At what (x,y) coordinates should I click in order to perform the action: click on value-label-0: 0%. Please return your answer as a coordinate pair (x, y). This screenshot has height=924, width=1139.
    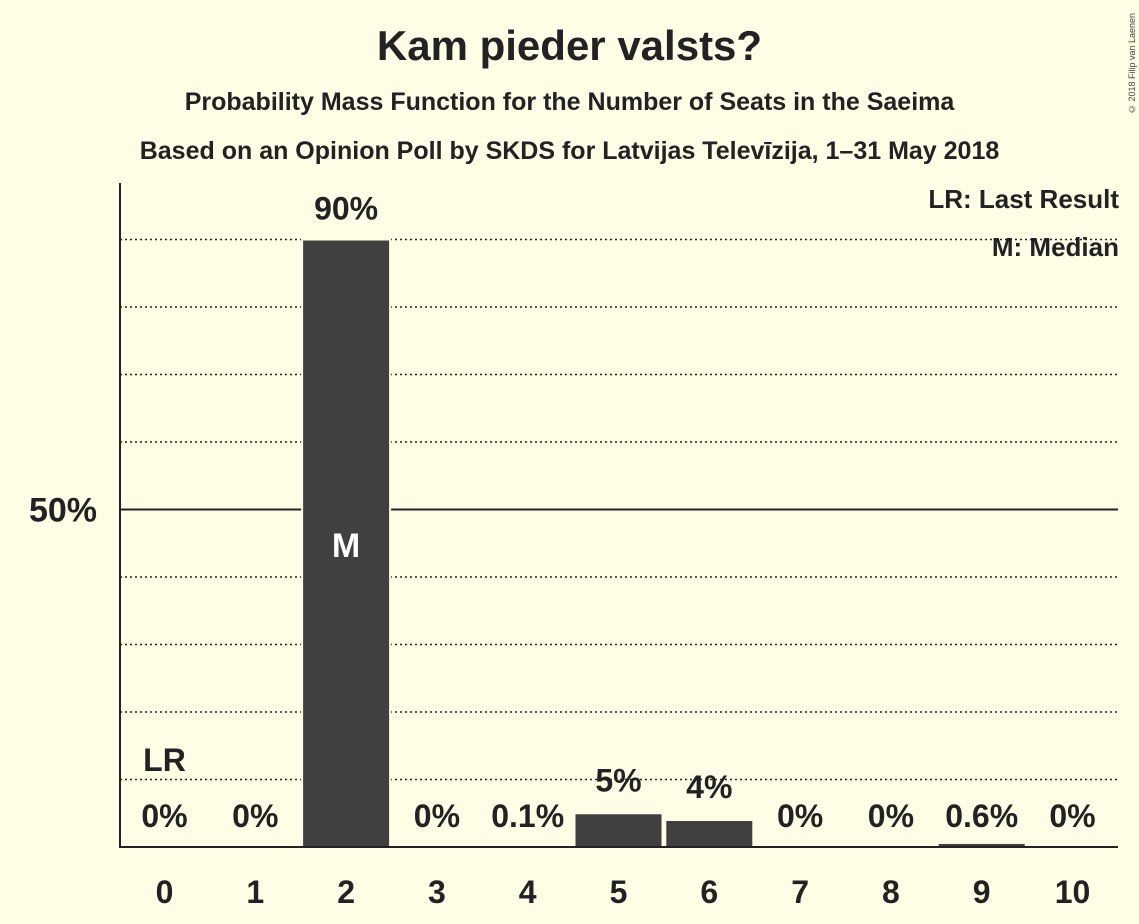
    Looking at the image, I should click on (164, 816).